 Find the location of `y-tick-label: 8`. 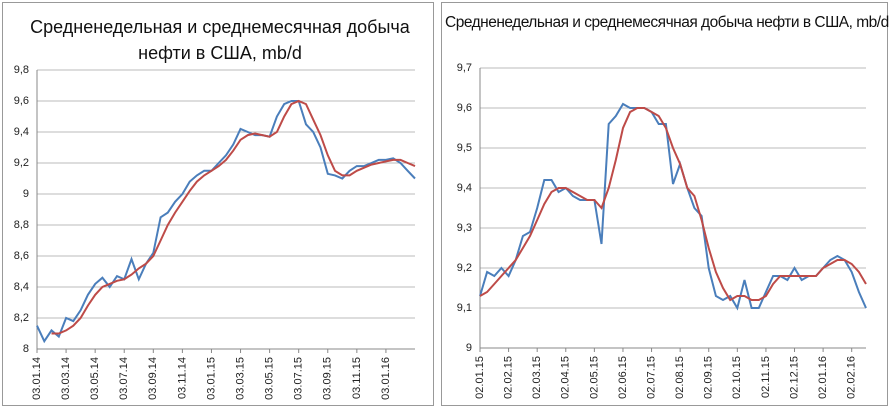

y-tick-label: 8 is located at coordinates (26, 349).